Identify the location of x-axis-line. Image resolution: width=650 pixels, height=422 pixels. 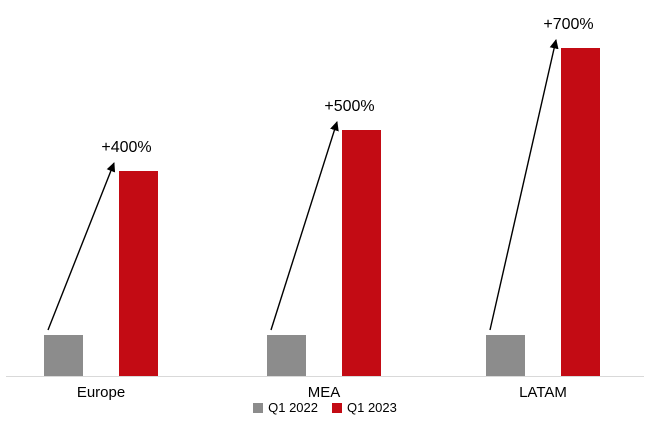
(325, 376).